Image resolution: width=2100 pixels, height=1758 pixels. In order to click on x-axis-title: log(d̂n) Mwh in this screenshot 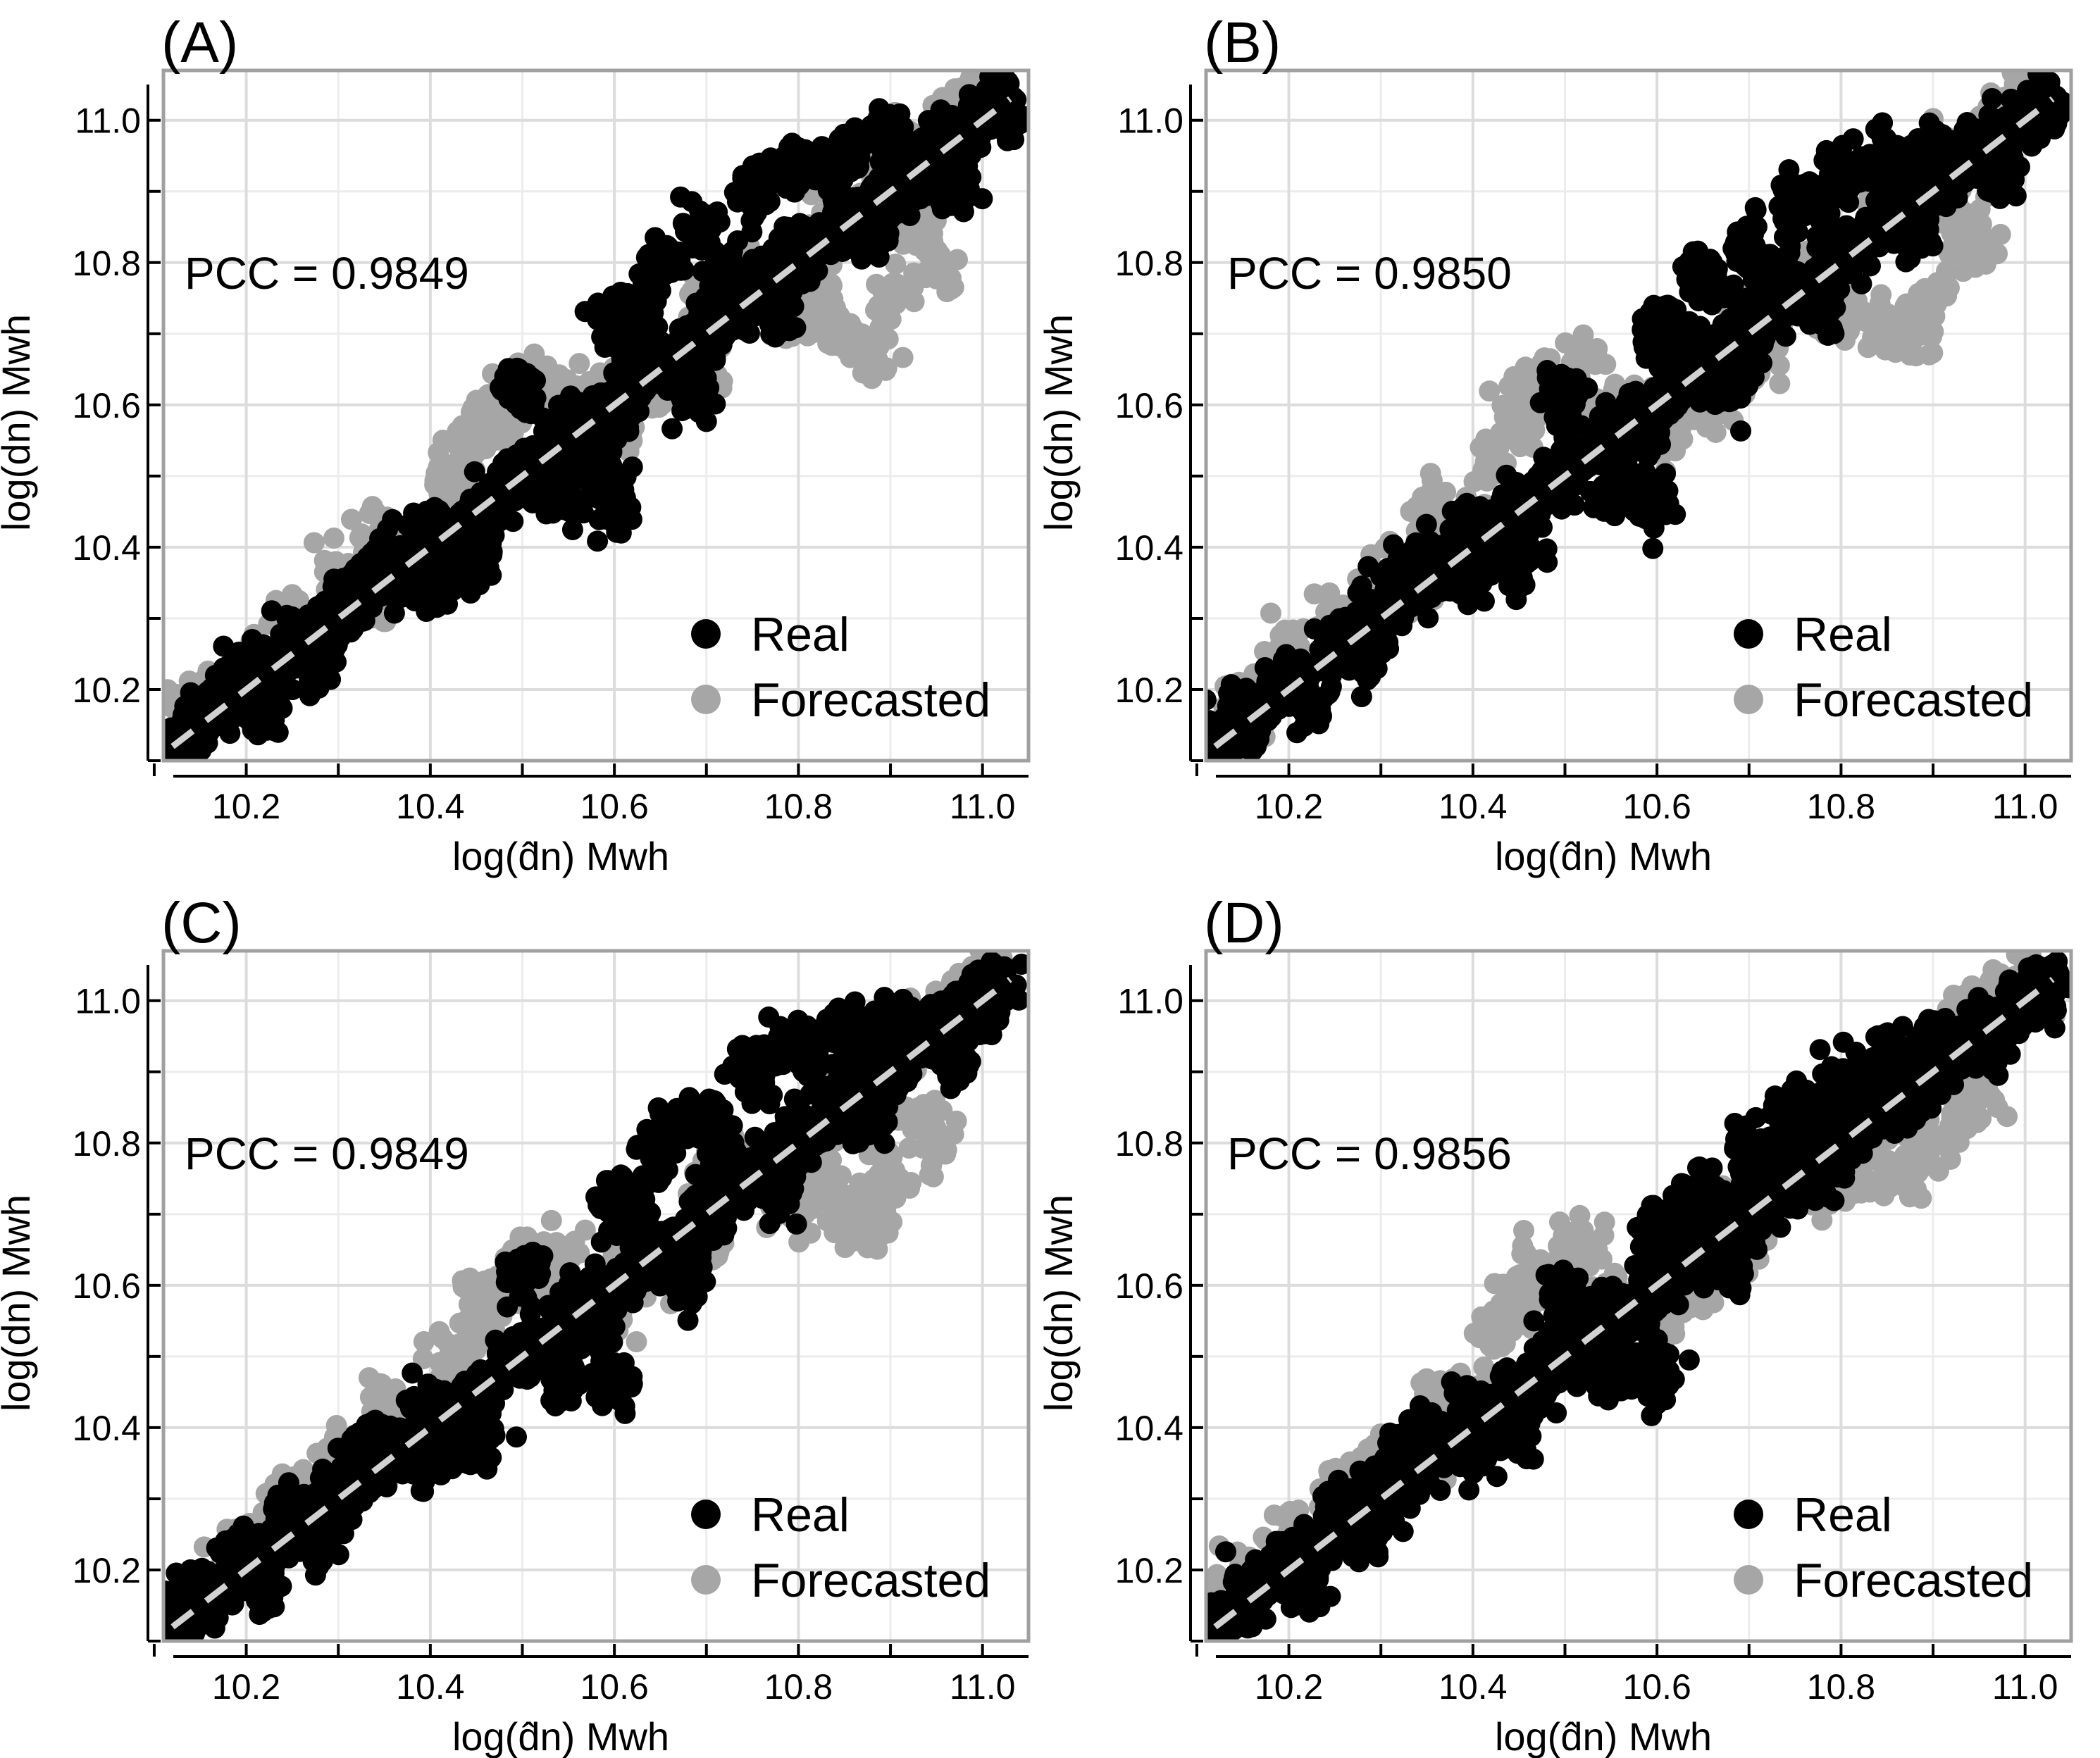, I will do `click(560, 856)`.